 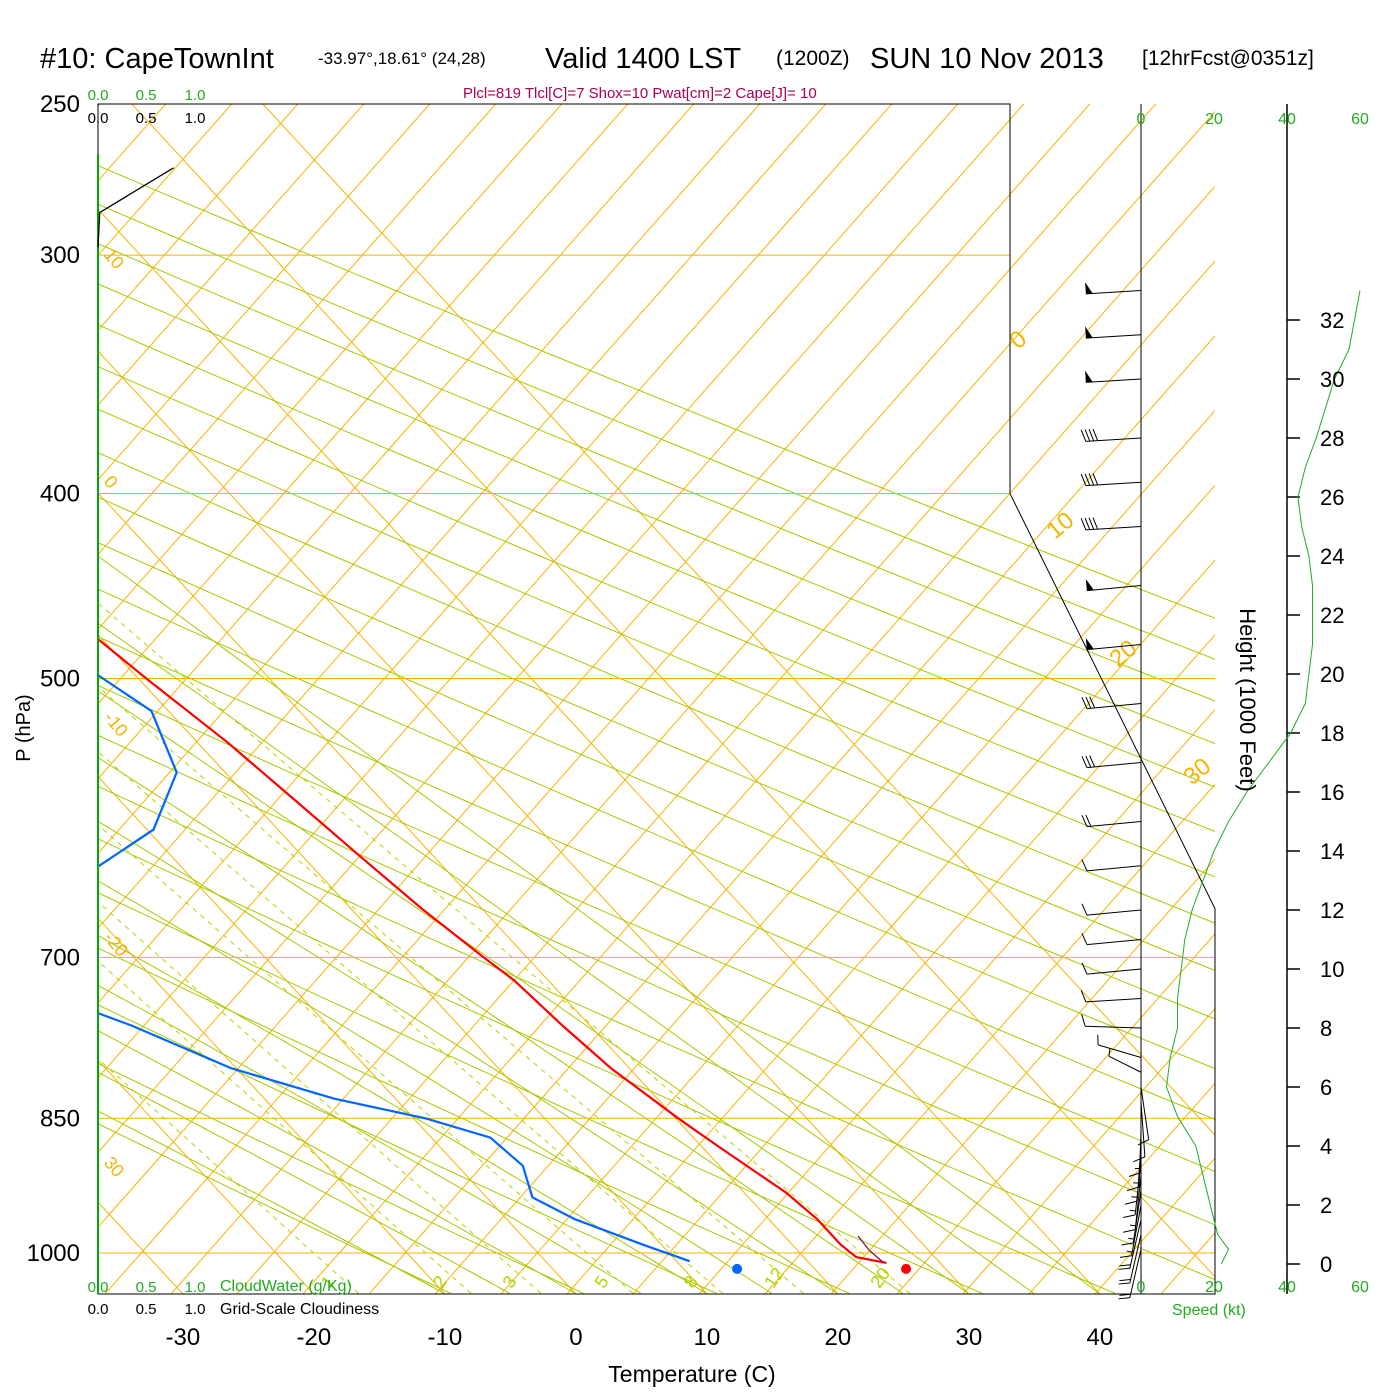 What do you see at coordinates (691, 1374) in the screenshot?
I see `x-axis-title: Temperature (C)` at bounding box center [691, 1374].